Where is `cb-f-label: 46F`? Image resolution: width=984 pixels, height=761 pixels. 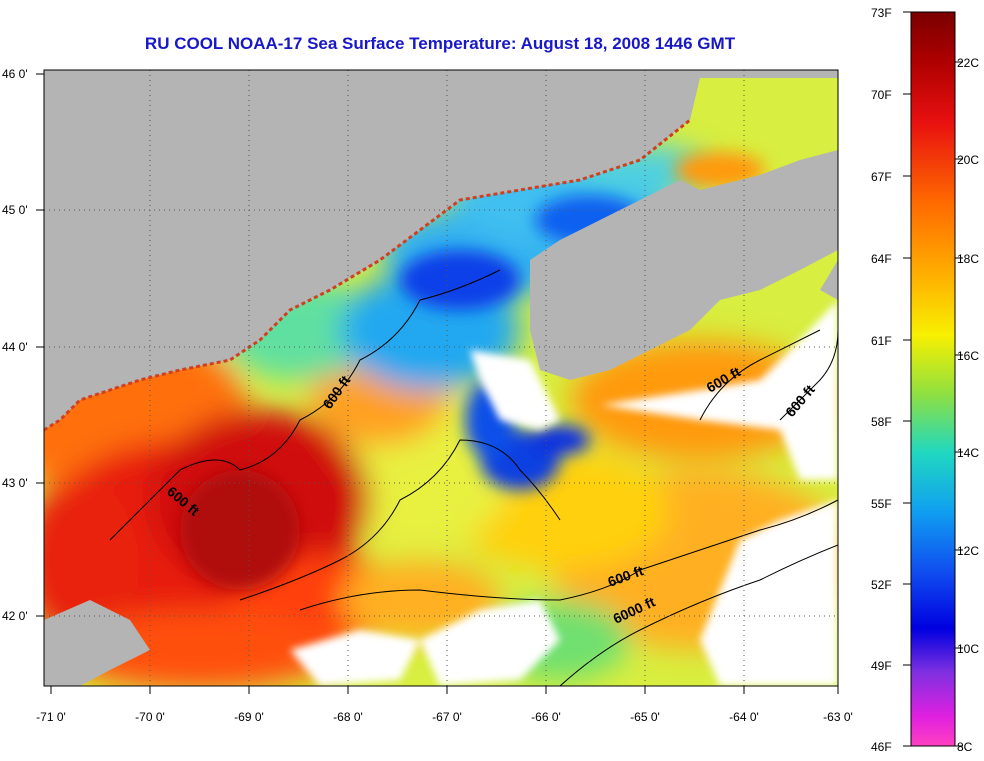 cb-f-label: 46F is located at coordinates (881, 747).